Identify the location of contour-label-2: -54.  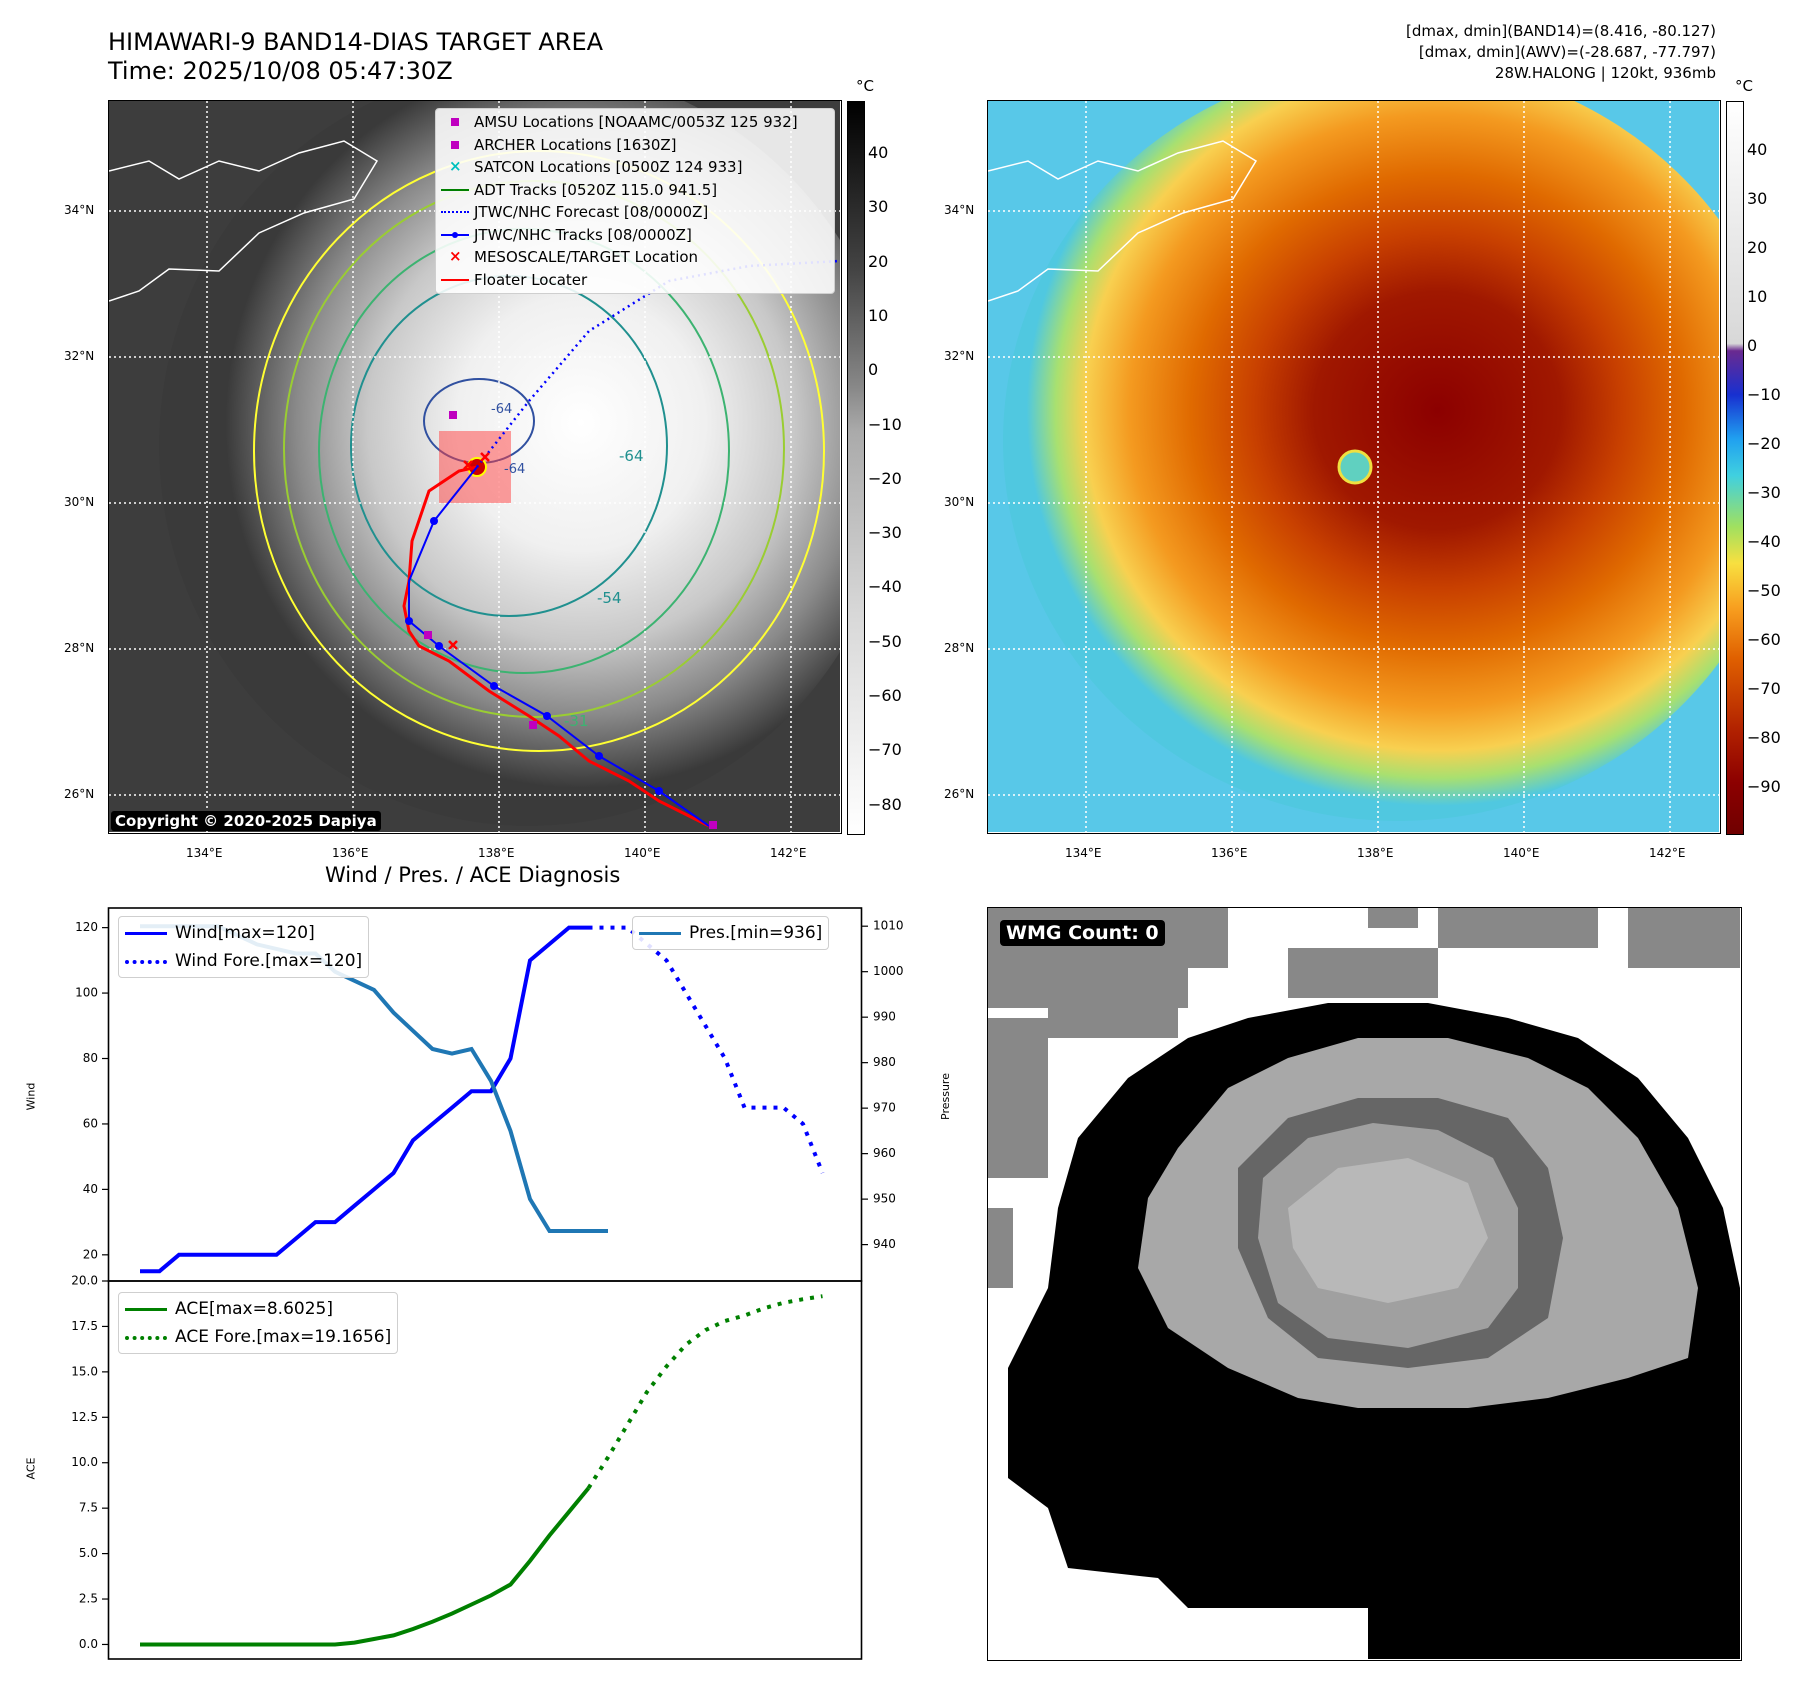
(609, 598).